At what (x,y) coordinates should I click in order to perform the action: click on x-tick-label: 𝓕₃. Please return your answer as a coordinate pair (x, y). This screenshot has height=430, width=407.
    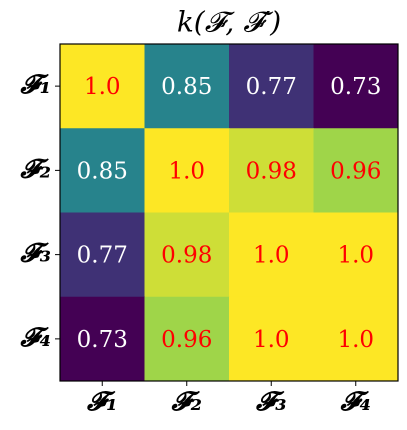
    Looking at the image, I should click on (271, 402).